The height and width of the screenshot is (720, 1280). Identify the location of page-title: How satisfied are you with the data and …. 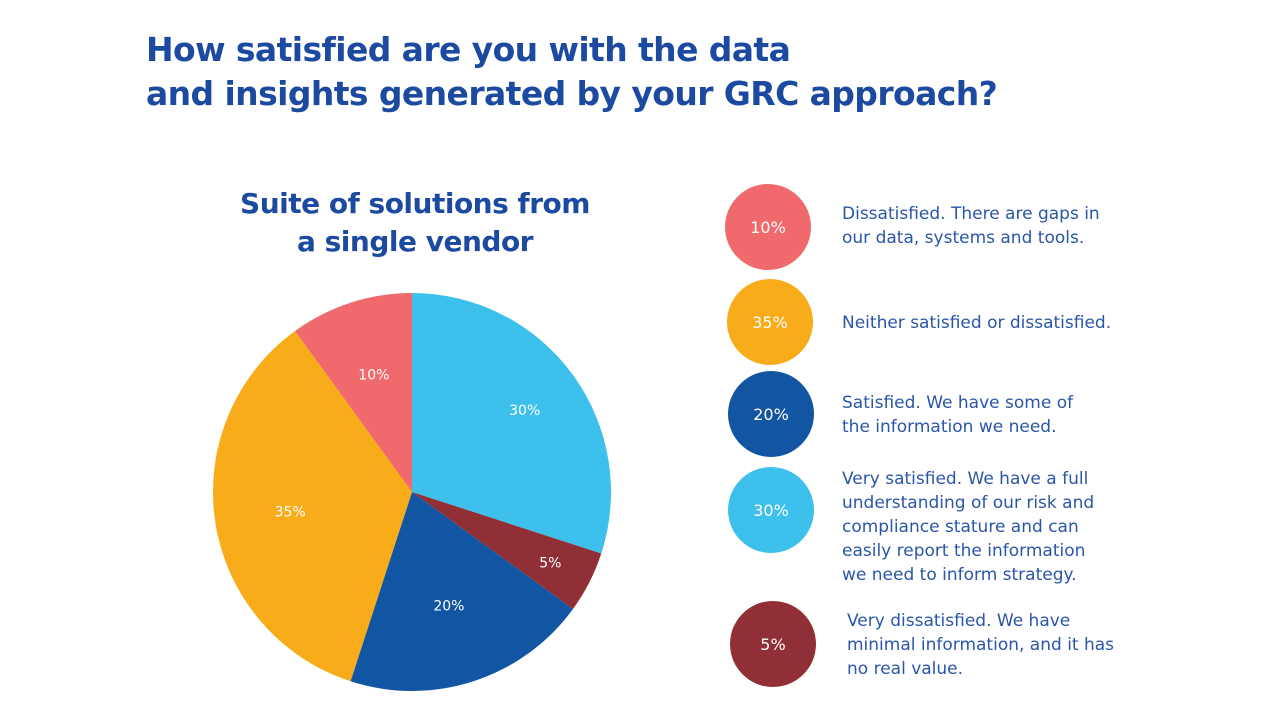
(572, 72).